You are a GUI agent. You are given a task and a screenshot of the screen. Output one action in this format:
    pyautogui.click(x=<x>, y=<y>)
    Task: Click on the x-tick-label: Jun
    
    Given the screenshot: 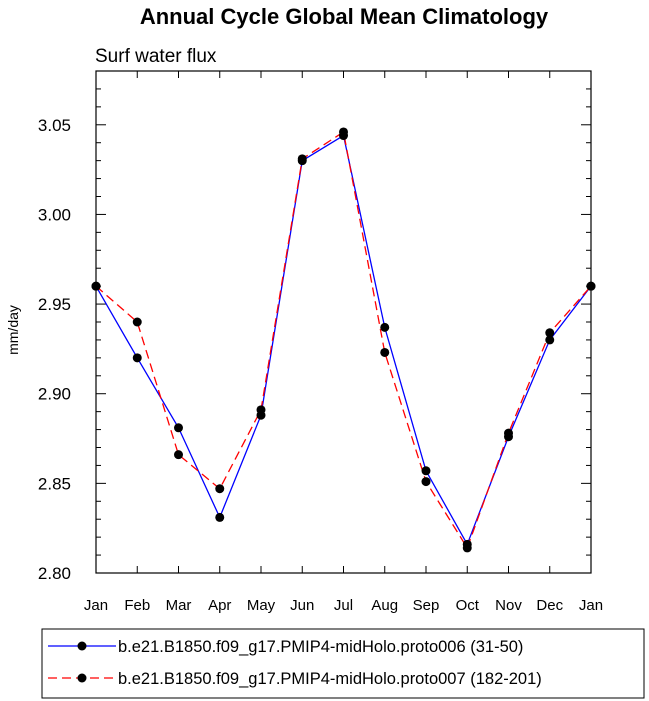 What is the action you would take?
    pyautogui.click(x=302, y=605)
    